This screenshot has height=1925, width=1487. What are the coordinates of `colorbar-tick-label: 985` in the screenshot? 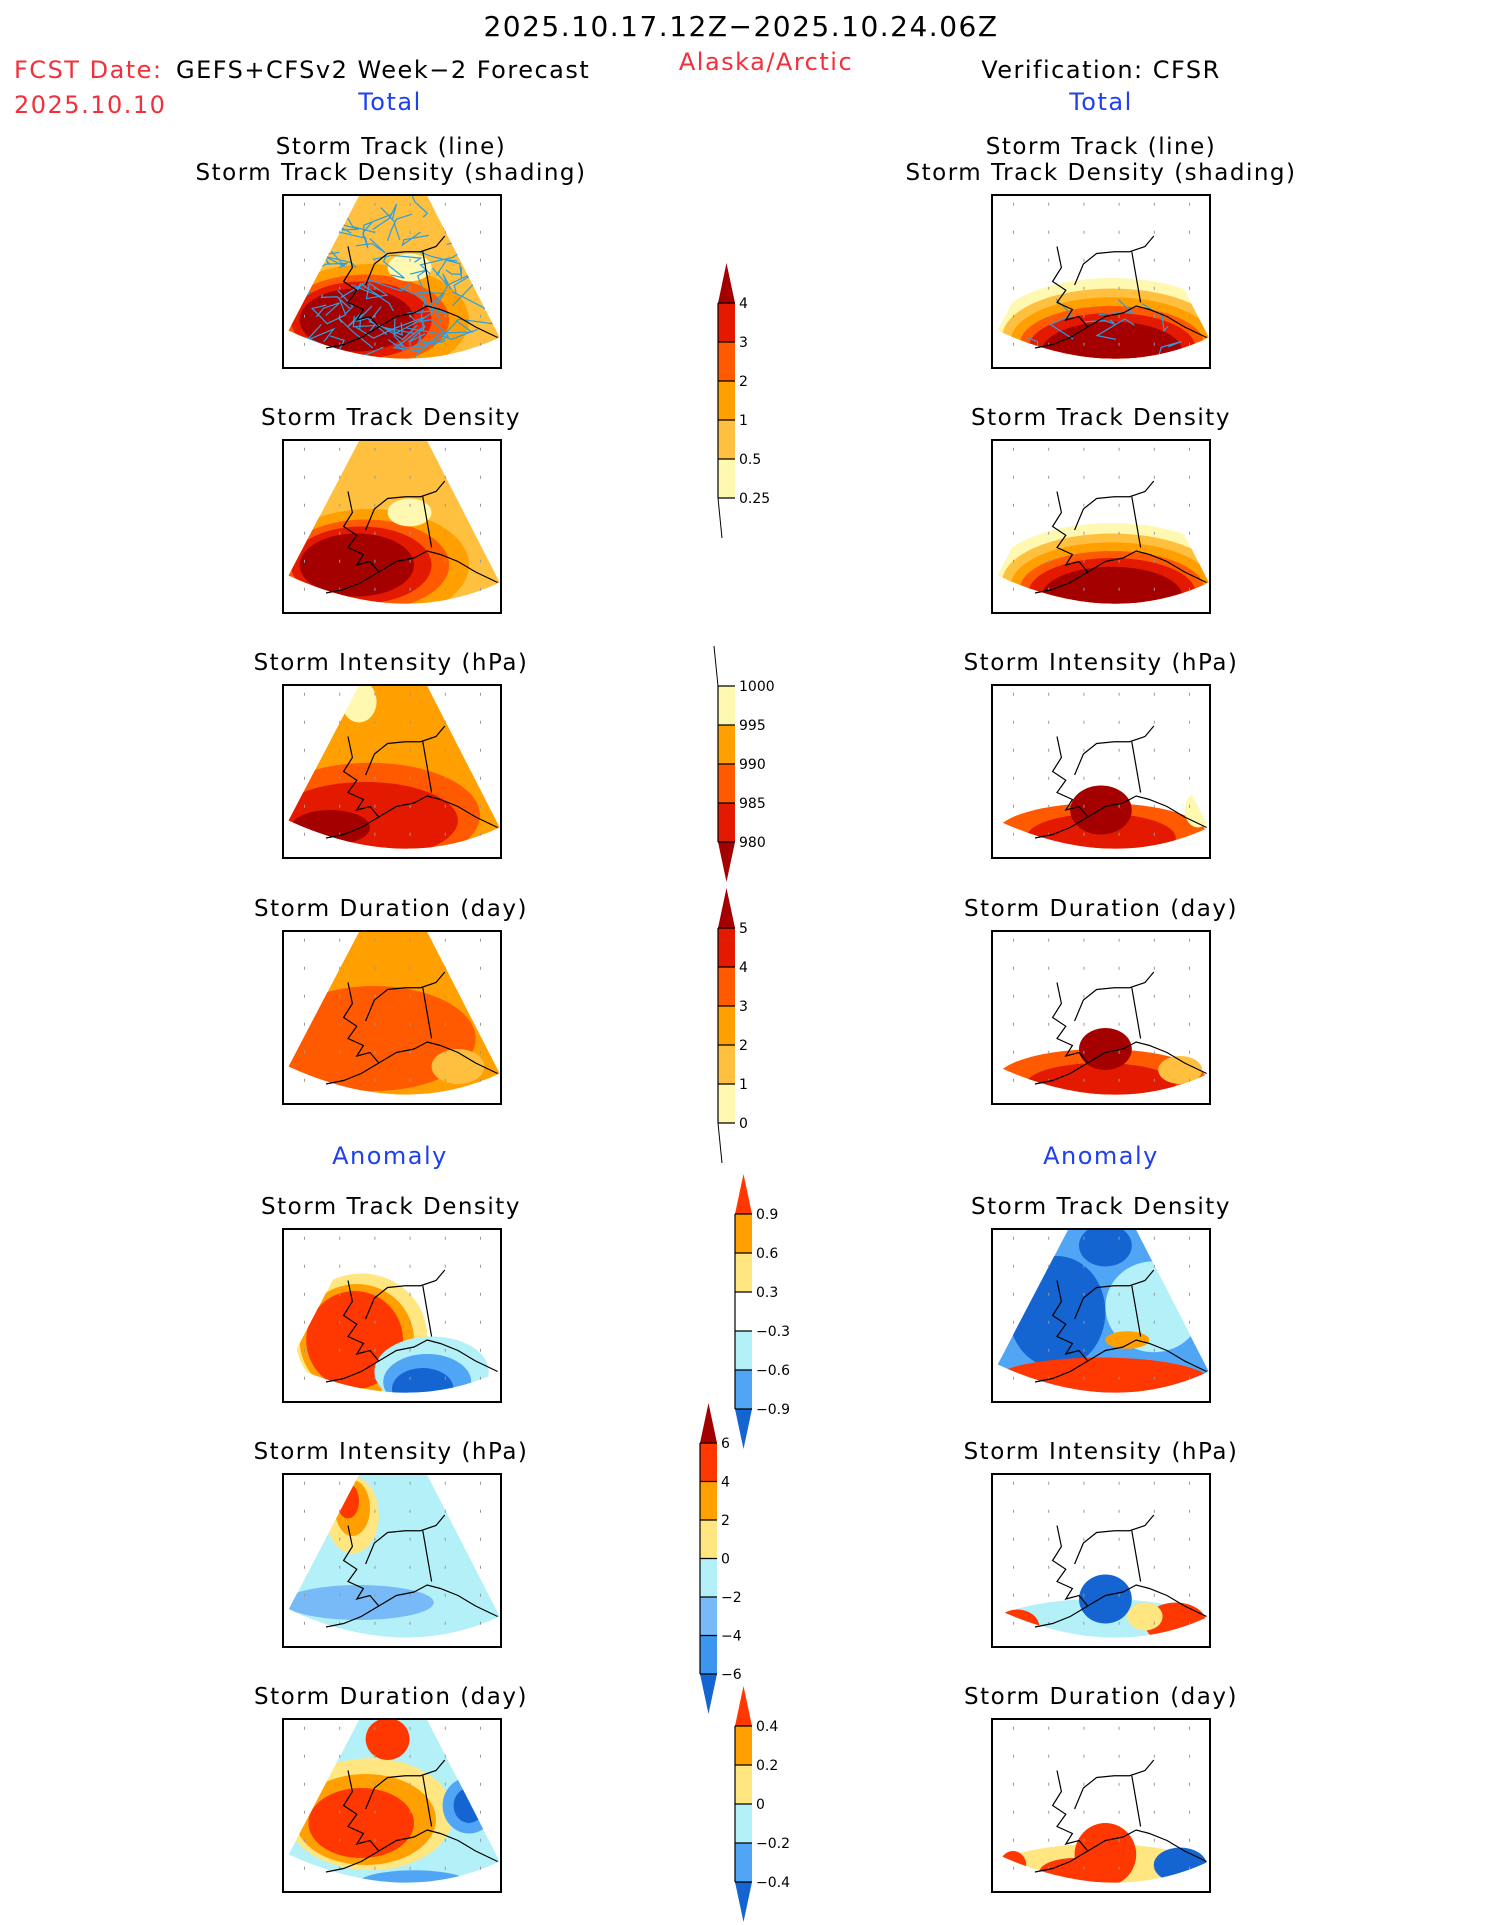 It's located at (752, 804).